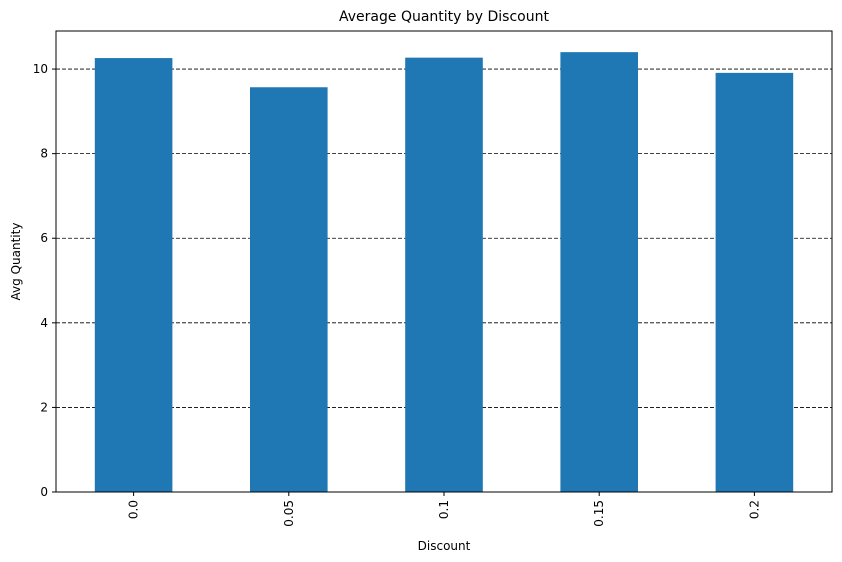 This screenshot has height=562, width=842. What do you see at coordinates (44, 492) in the screenshot?
I see `y-tick-label: 0` at bounding box center [44, 492].